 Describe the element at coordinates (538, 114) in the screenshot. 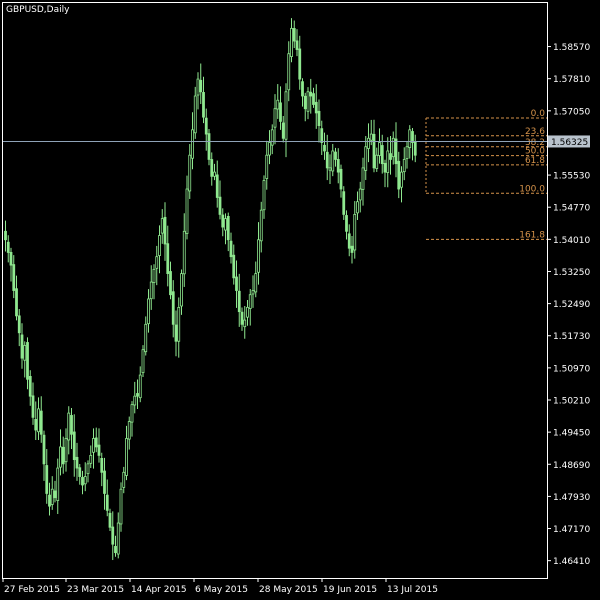

I see `fib-level-label: 0.0` at that location.